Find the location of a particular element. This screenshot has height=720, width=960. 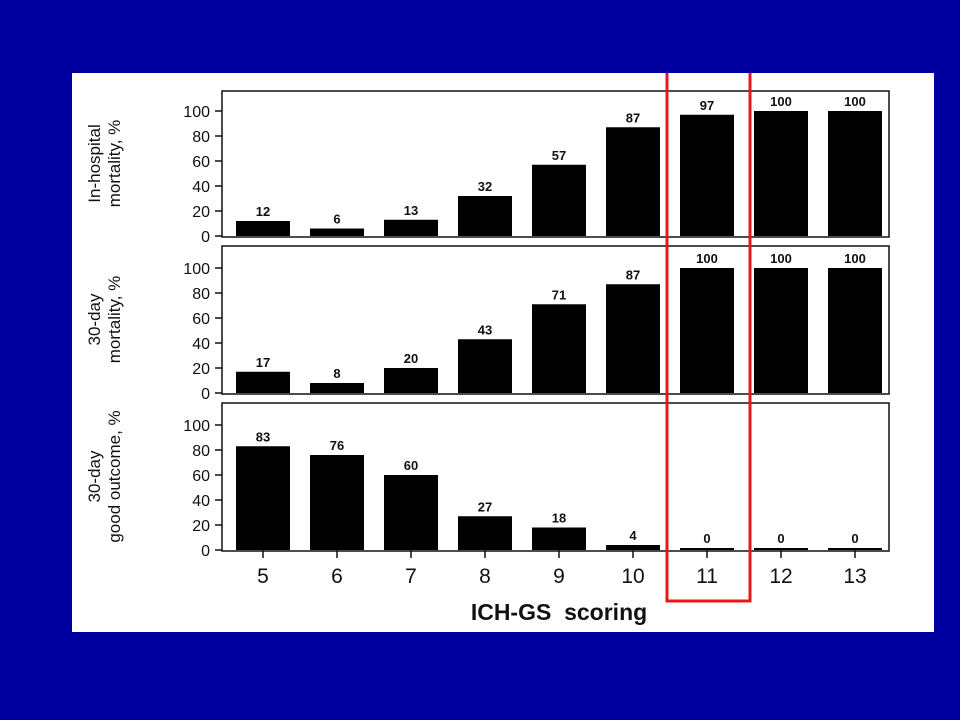

x-tick-label: 5 is located at coordinates (263, 576).